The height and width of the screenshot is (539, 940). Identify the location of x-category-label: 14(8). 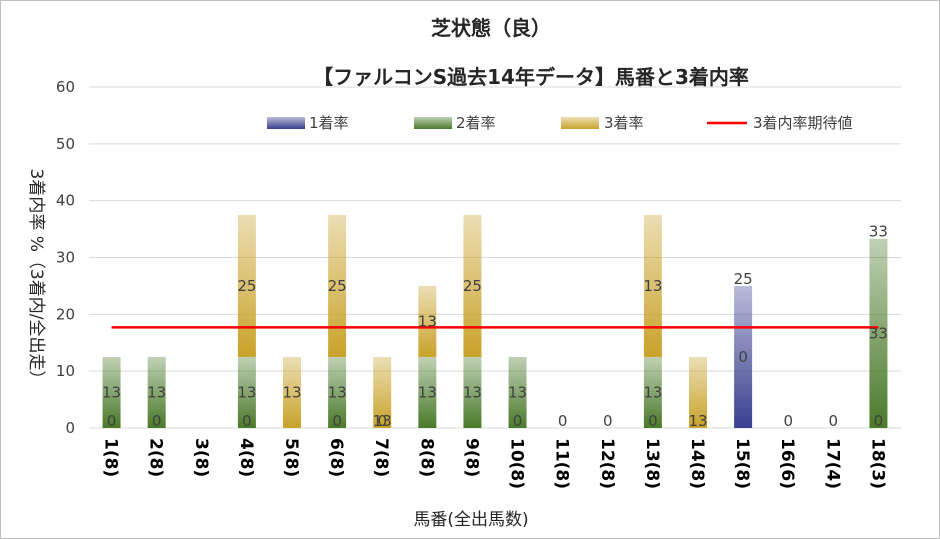
(697, 463).